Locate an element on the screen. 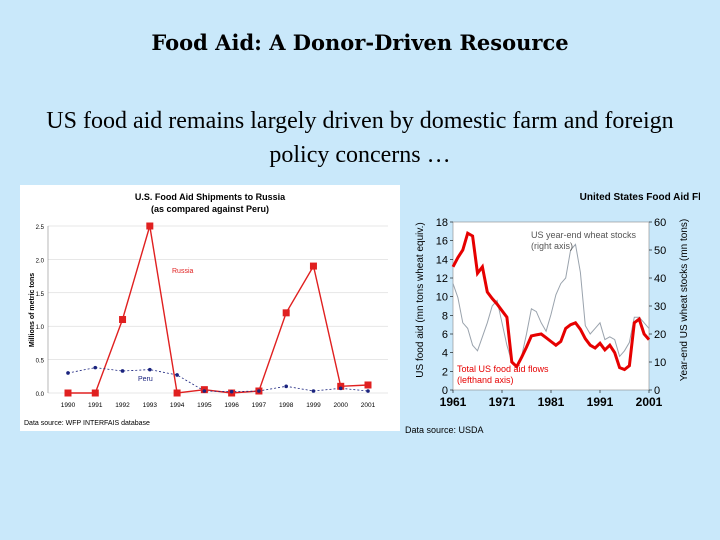 The image size is (720, 540). x-tick-label: 1961 is located at coordinates (453, 402).